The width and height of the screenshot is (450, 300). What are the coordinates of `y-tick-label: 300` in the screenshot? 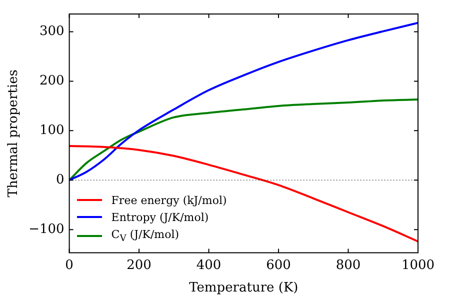 It's located at (51, 32).